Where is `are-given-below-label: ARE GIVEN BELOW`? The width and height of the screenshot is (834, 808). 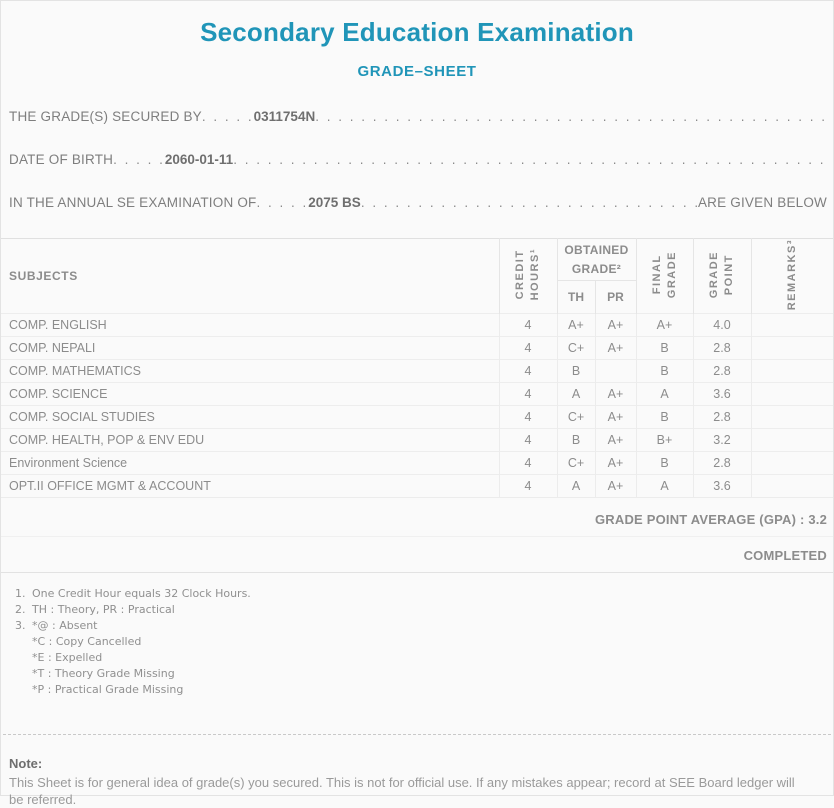
are-given-below-label: ARE GIVEN BELOW is located at coordinates (762, 202).